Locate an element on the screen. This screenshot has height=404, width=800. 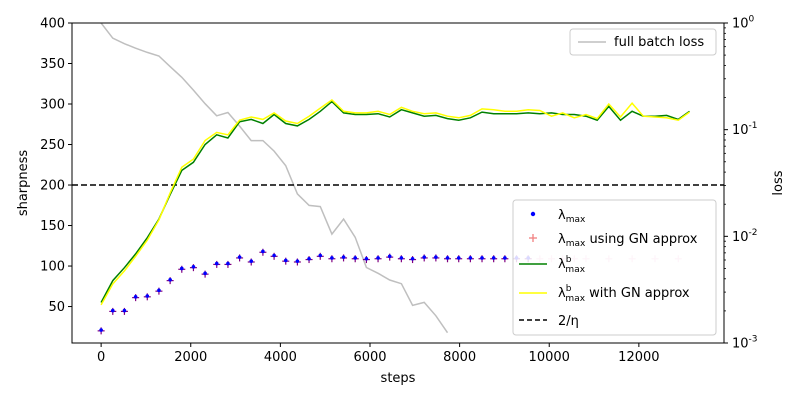
legend-lambda-b-gn-label: λb max with GN approx is located at coordinates (624, 294).